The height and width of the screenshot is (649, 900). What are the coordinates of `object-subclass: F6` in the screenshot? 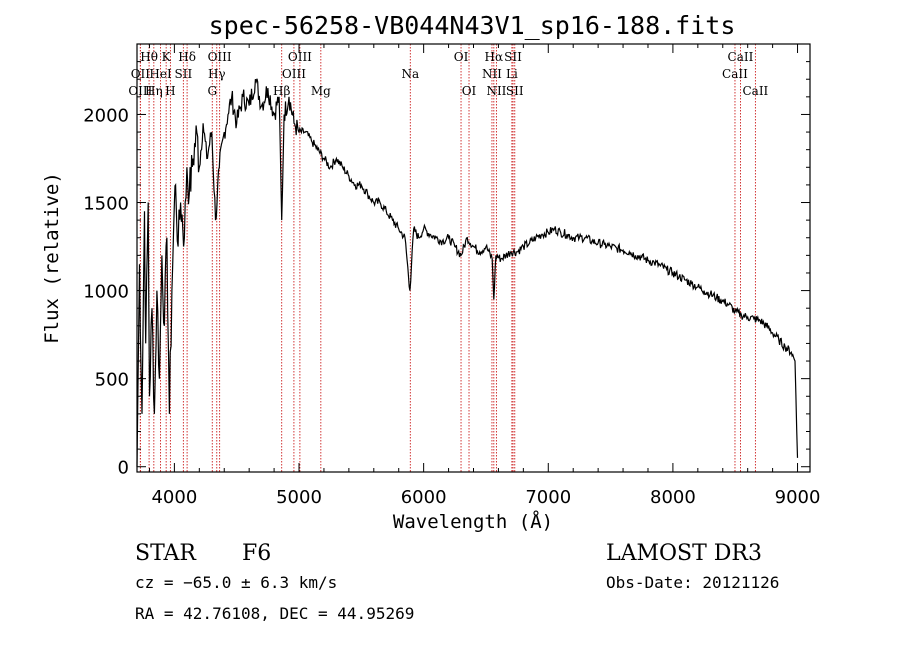 It's located at (256, 553).